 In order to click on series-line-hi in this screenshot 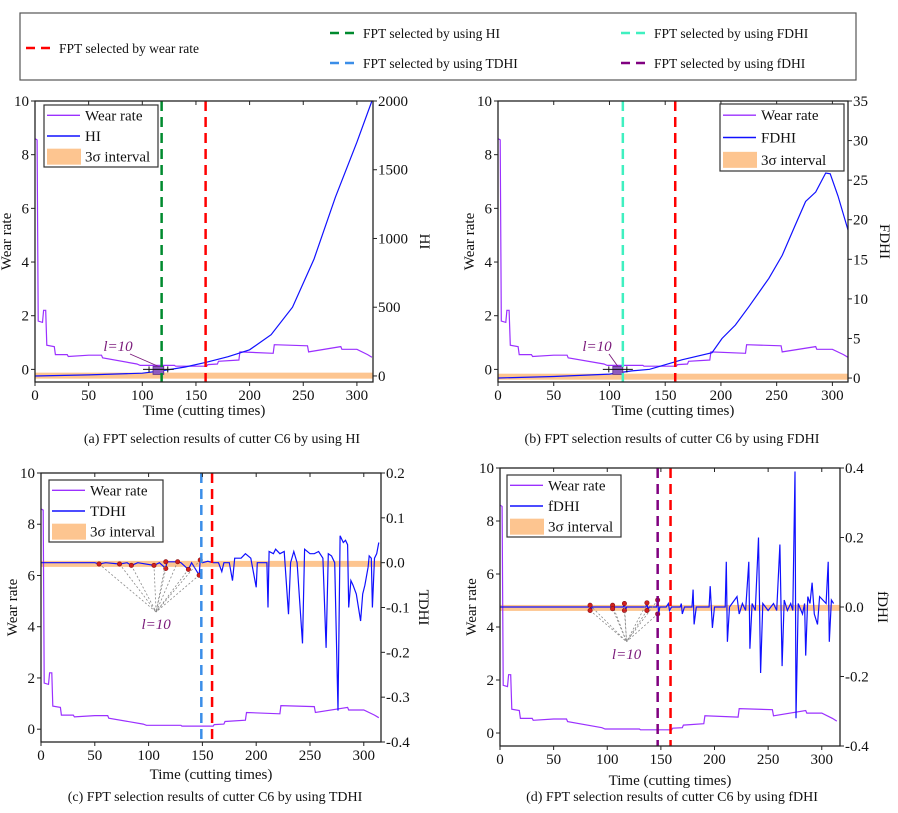, I will do `click(204, 239)`.